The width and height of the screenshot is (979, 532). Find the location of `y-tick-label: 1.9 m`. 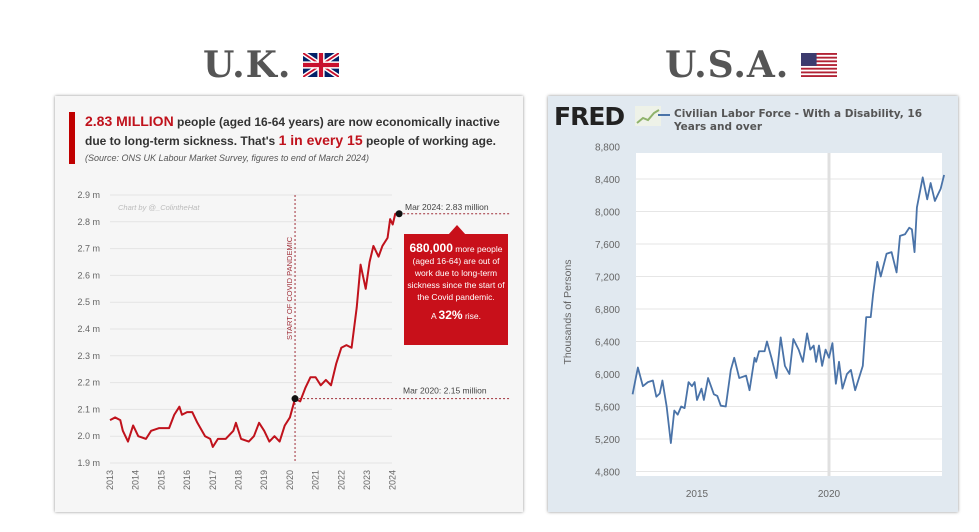

y-tick-label: 1.9 m is located at coordinates (88, 463).